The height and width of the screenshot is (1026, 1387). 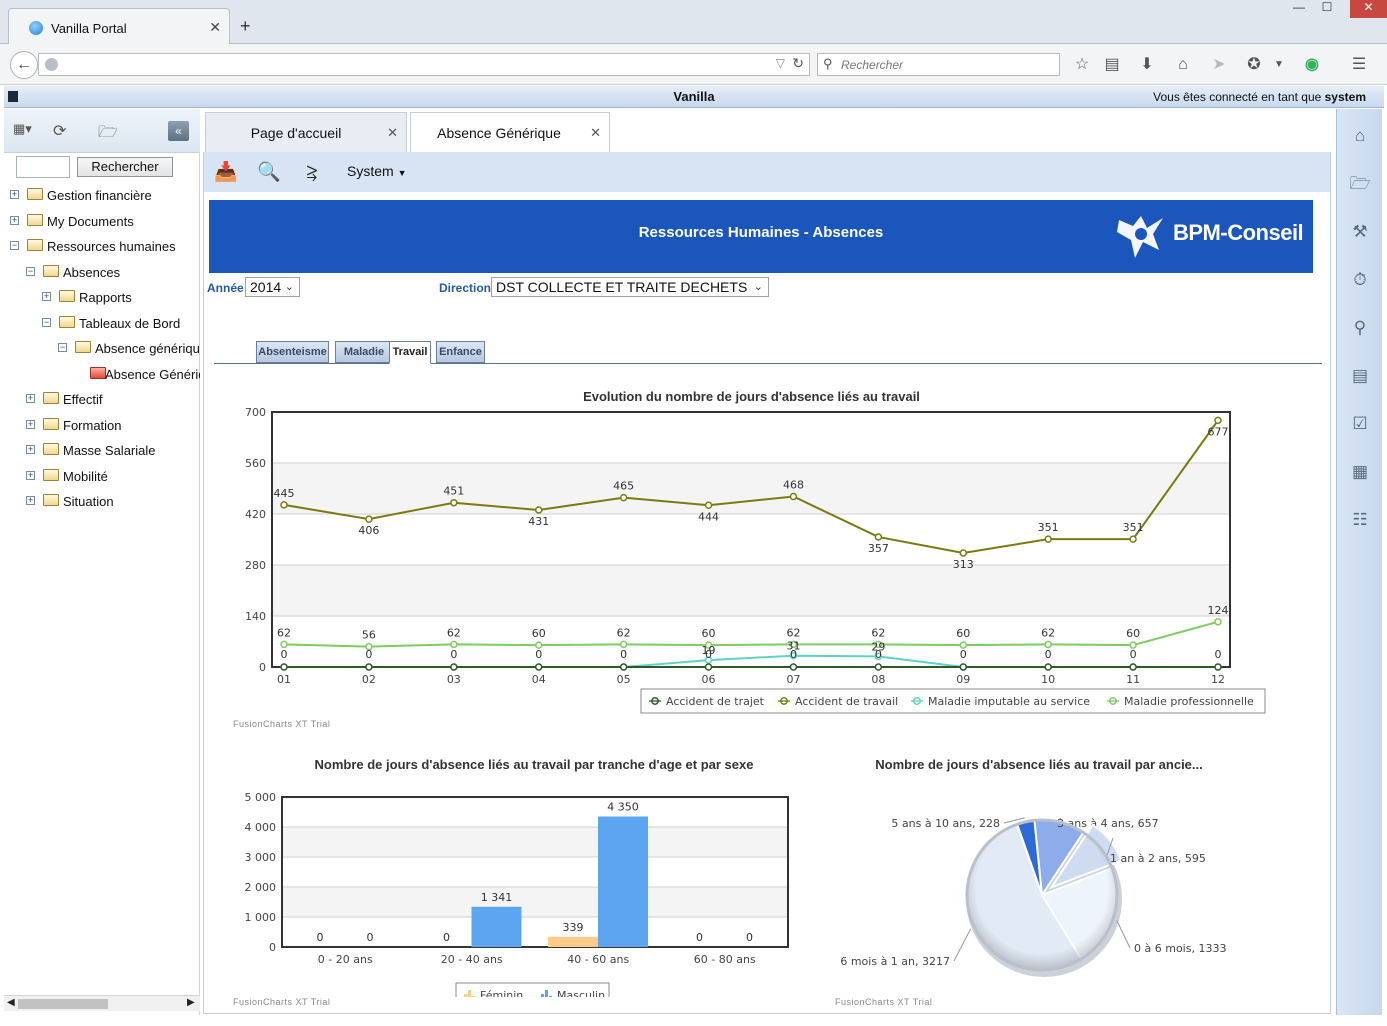 What do you see at coordinates (105, 197) in the screenshot?
I see `tree-item: + Gestion financière` at bounding box center [105, 197].